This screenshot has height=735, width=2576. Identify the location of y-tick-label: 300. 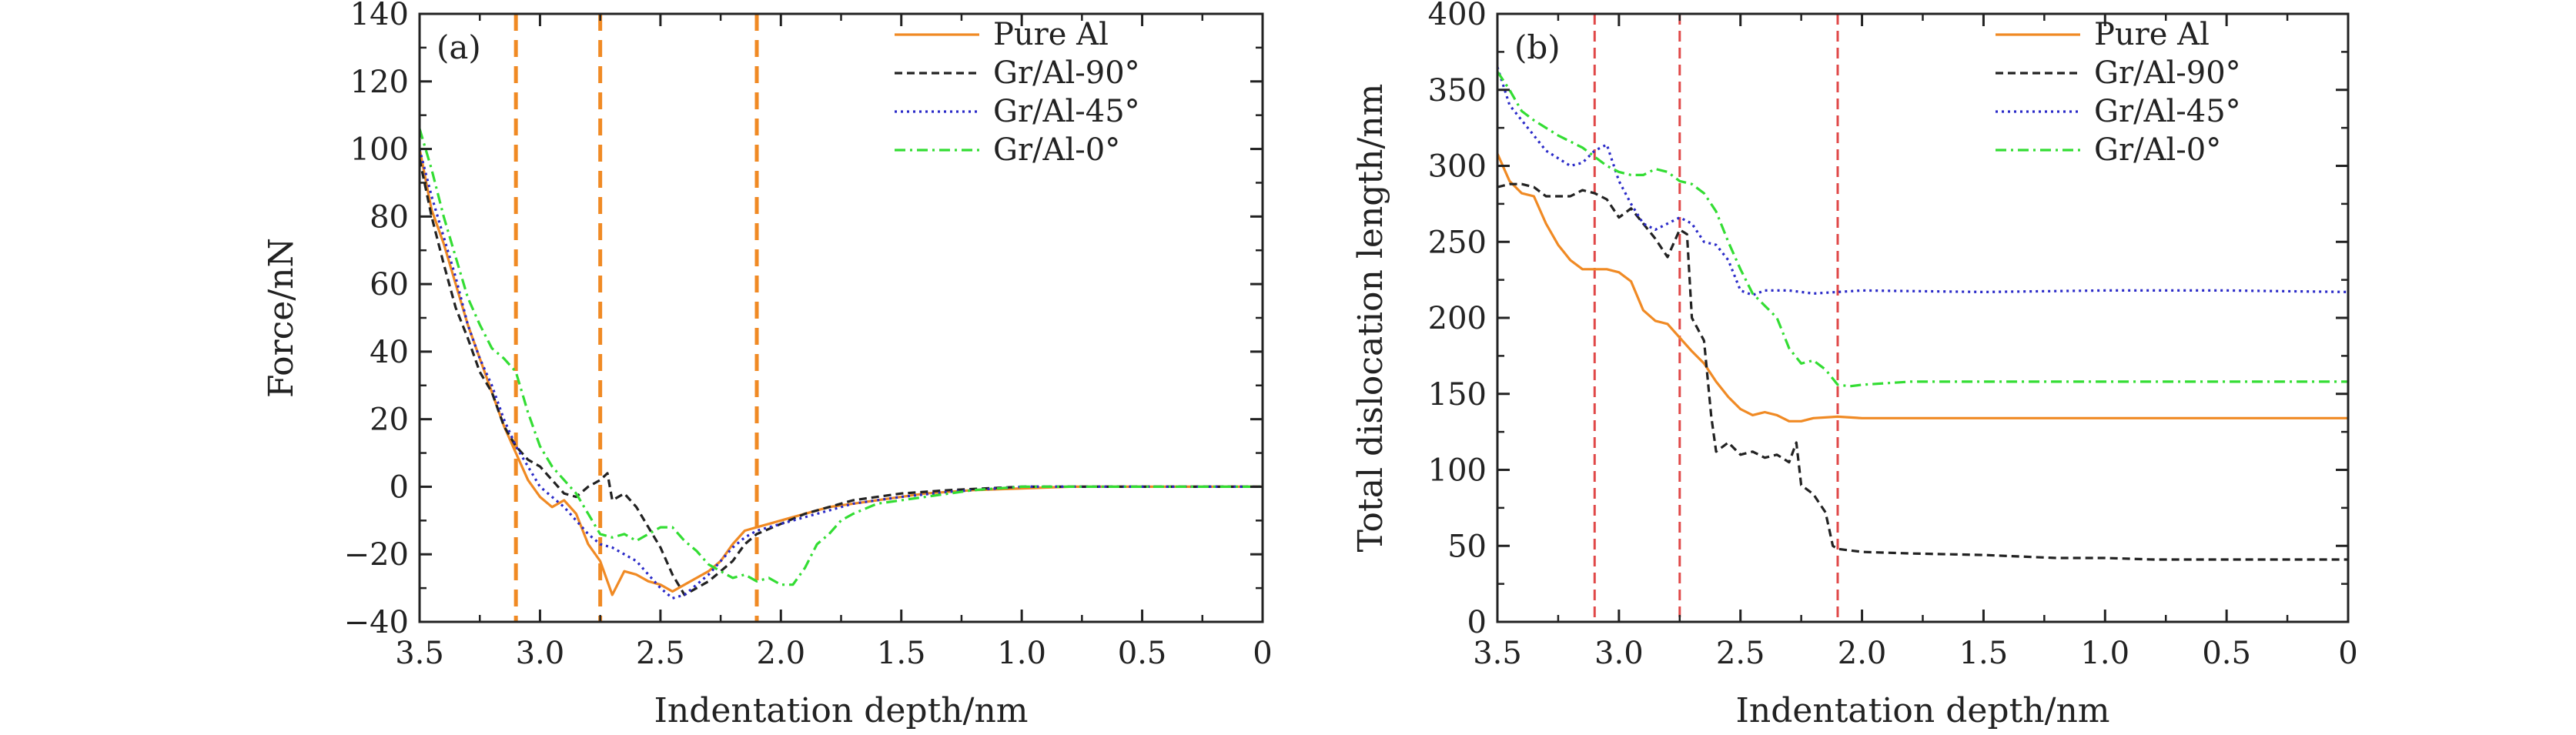
(1458, 167).